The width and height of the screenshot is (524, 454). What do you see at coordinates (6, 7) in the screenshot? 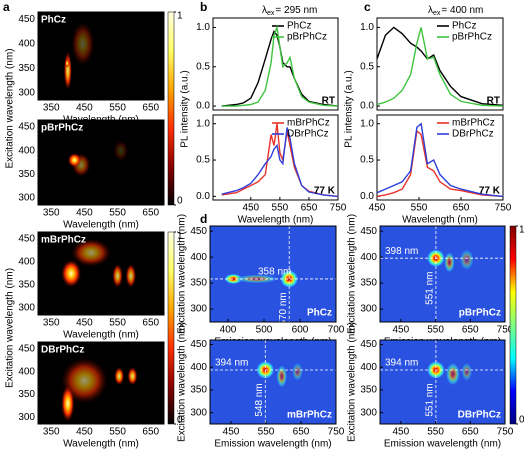
I see `panel-letter: a` at bounding box center [6, 7].